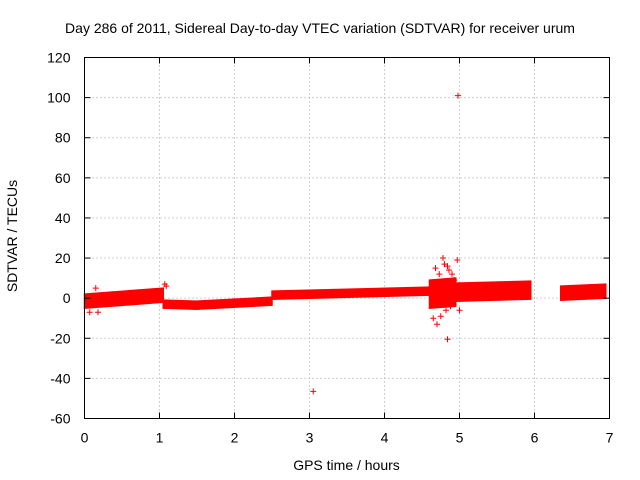 This screenshot has width=640, height=480. What do you see at coordinates (59, 98) in the screenshot?
I see `y-tick-label: 100` at bounding box center [59, 98].